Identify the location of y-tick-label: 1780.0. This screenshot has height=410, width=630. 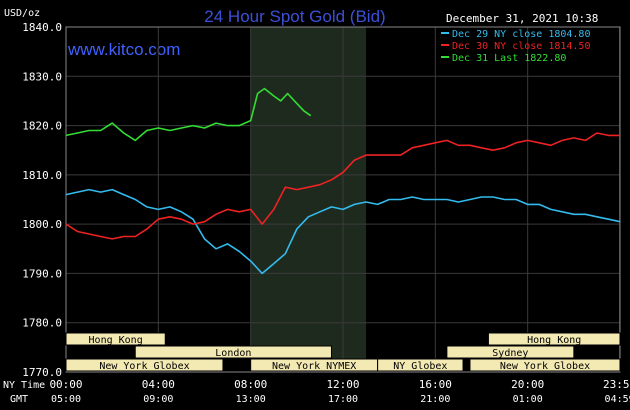
(42, 323).